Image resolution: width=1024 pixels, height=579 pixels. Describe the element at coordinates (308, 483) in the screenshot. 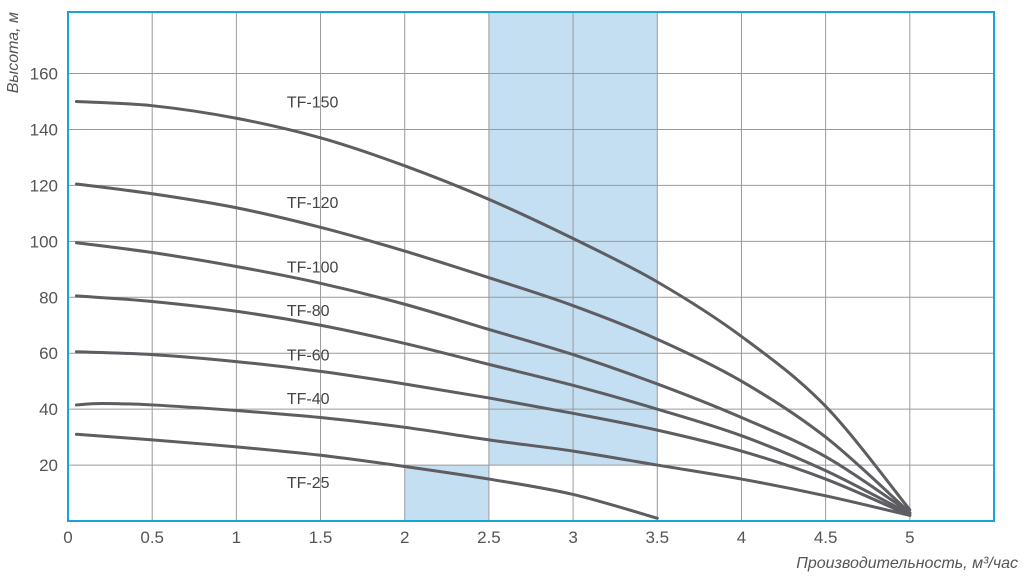

I see `series-label-tf-25: TF-25` at that location.